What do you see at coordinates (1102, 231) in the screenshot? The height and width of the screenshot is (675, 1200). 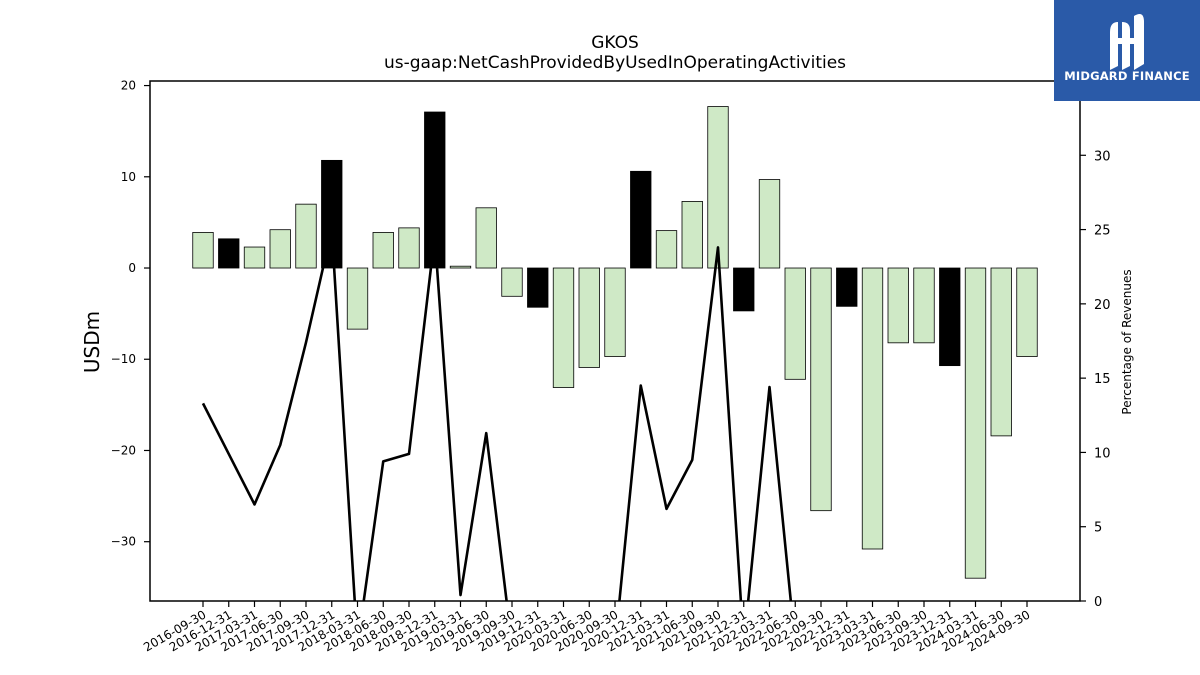 I see `y2-tick-label: 25` at bounding box center [1102, 231].